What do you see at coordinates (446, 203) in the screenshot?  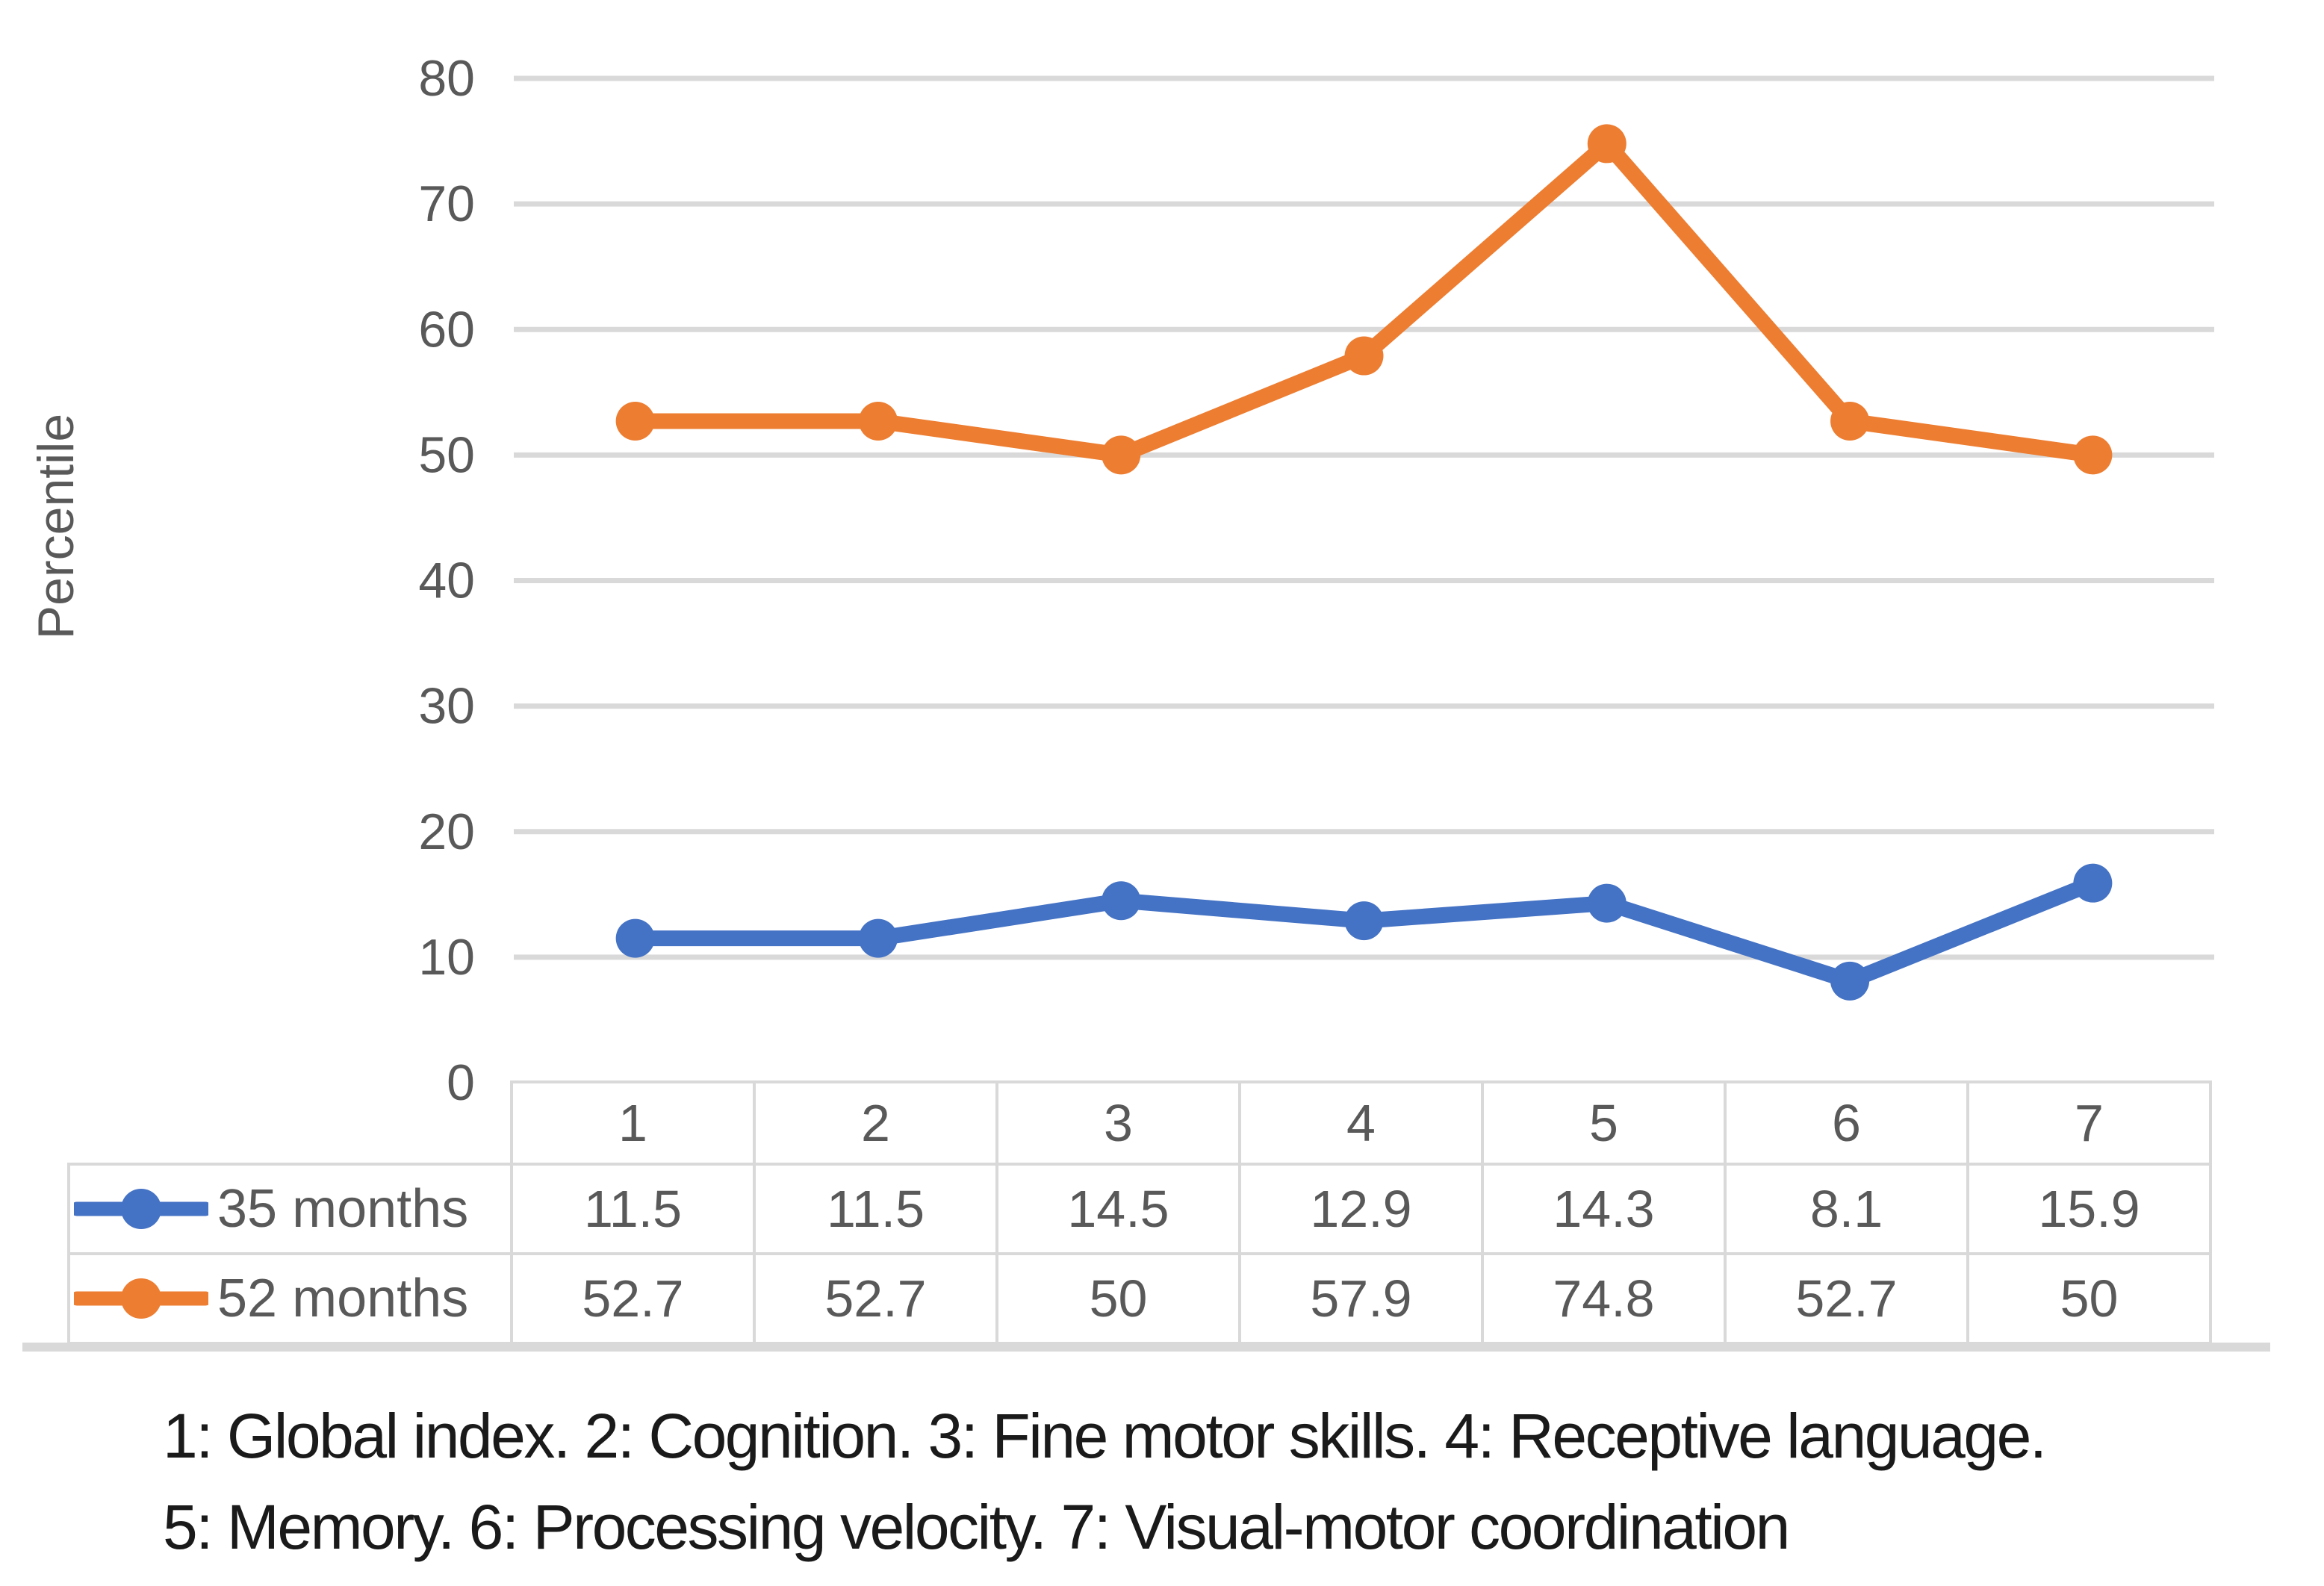 I see `y-tick-label: 70` at bounding box center [446, 203].